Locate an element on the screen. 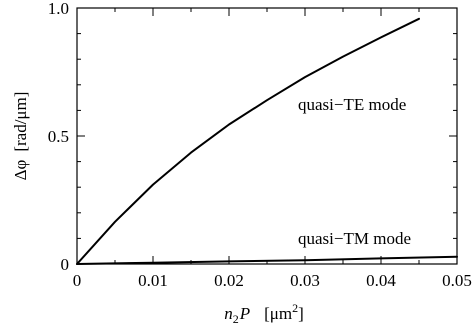 This screenshot has height=330, width=476. x-axis-label: n2P [μm2] is located at coordinates (264, 313).